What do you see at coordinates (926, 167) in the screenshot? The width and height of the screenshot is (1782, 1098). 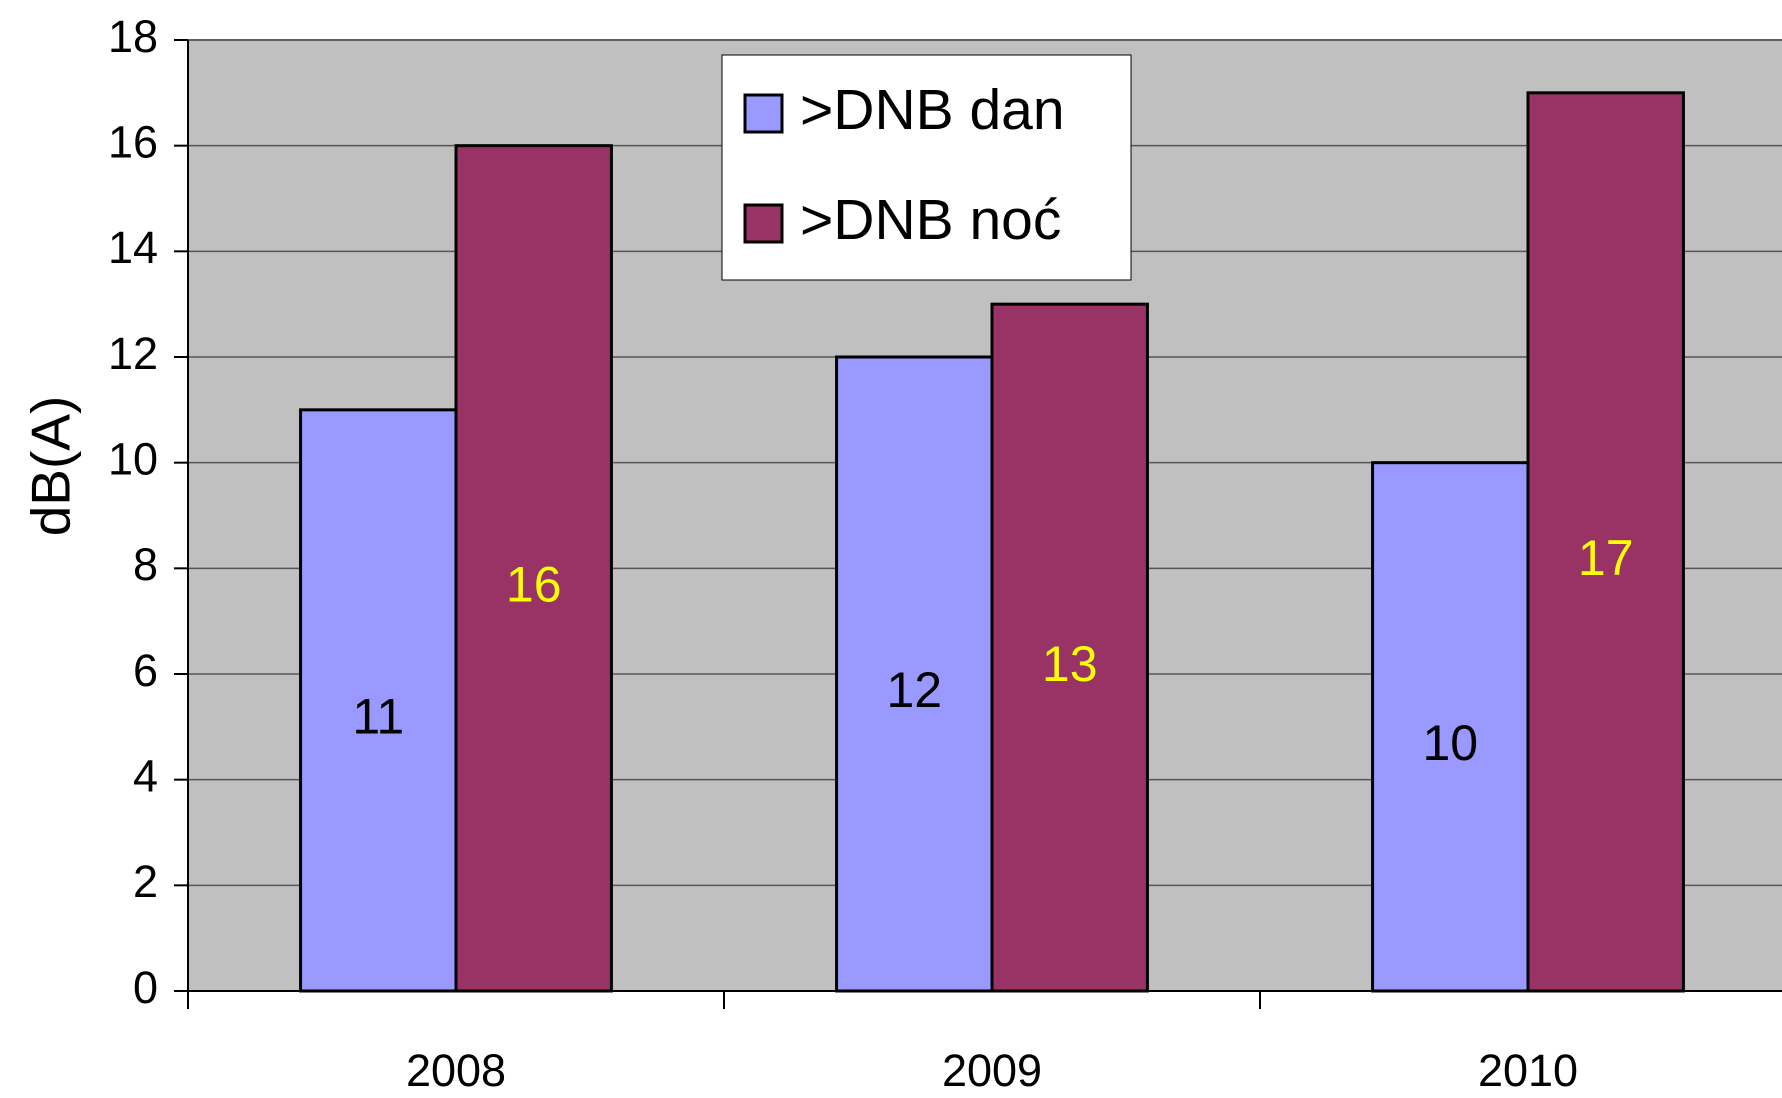 I see `legend-box` at bounding box center [926, 167].